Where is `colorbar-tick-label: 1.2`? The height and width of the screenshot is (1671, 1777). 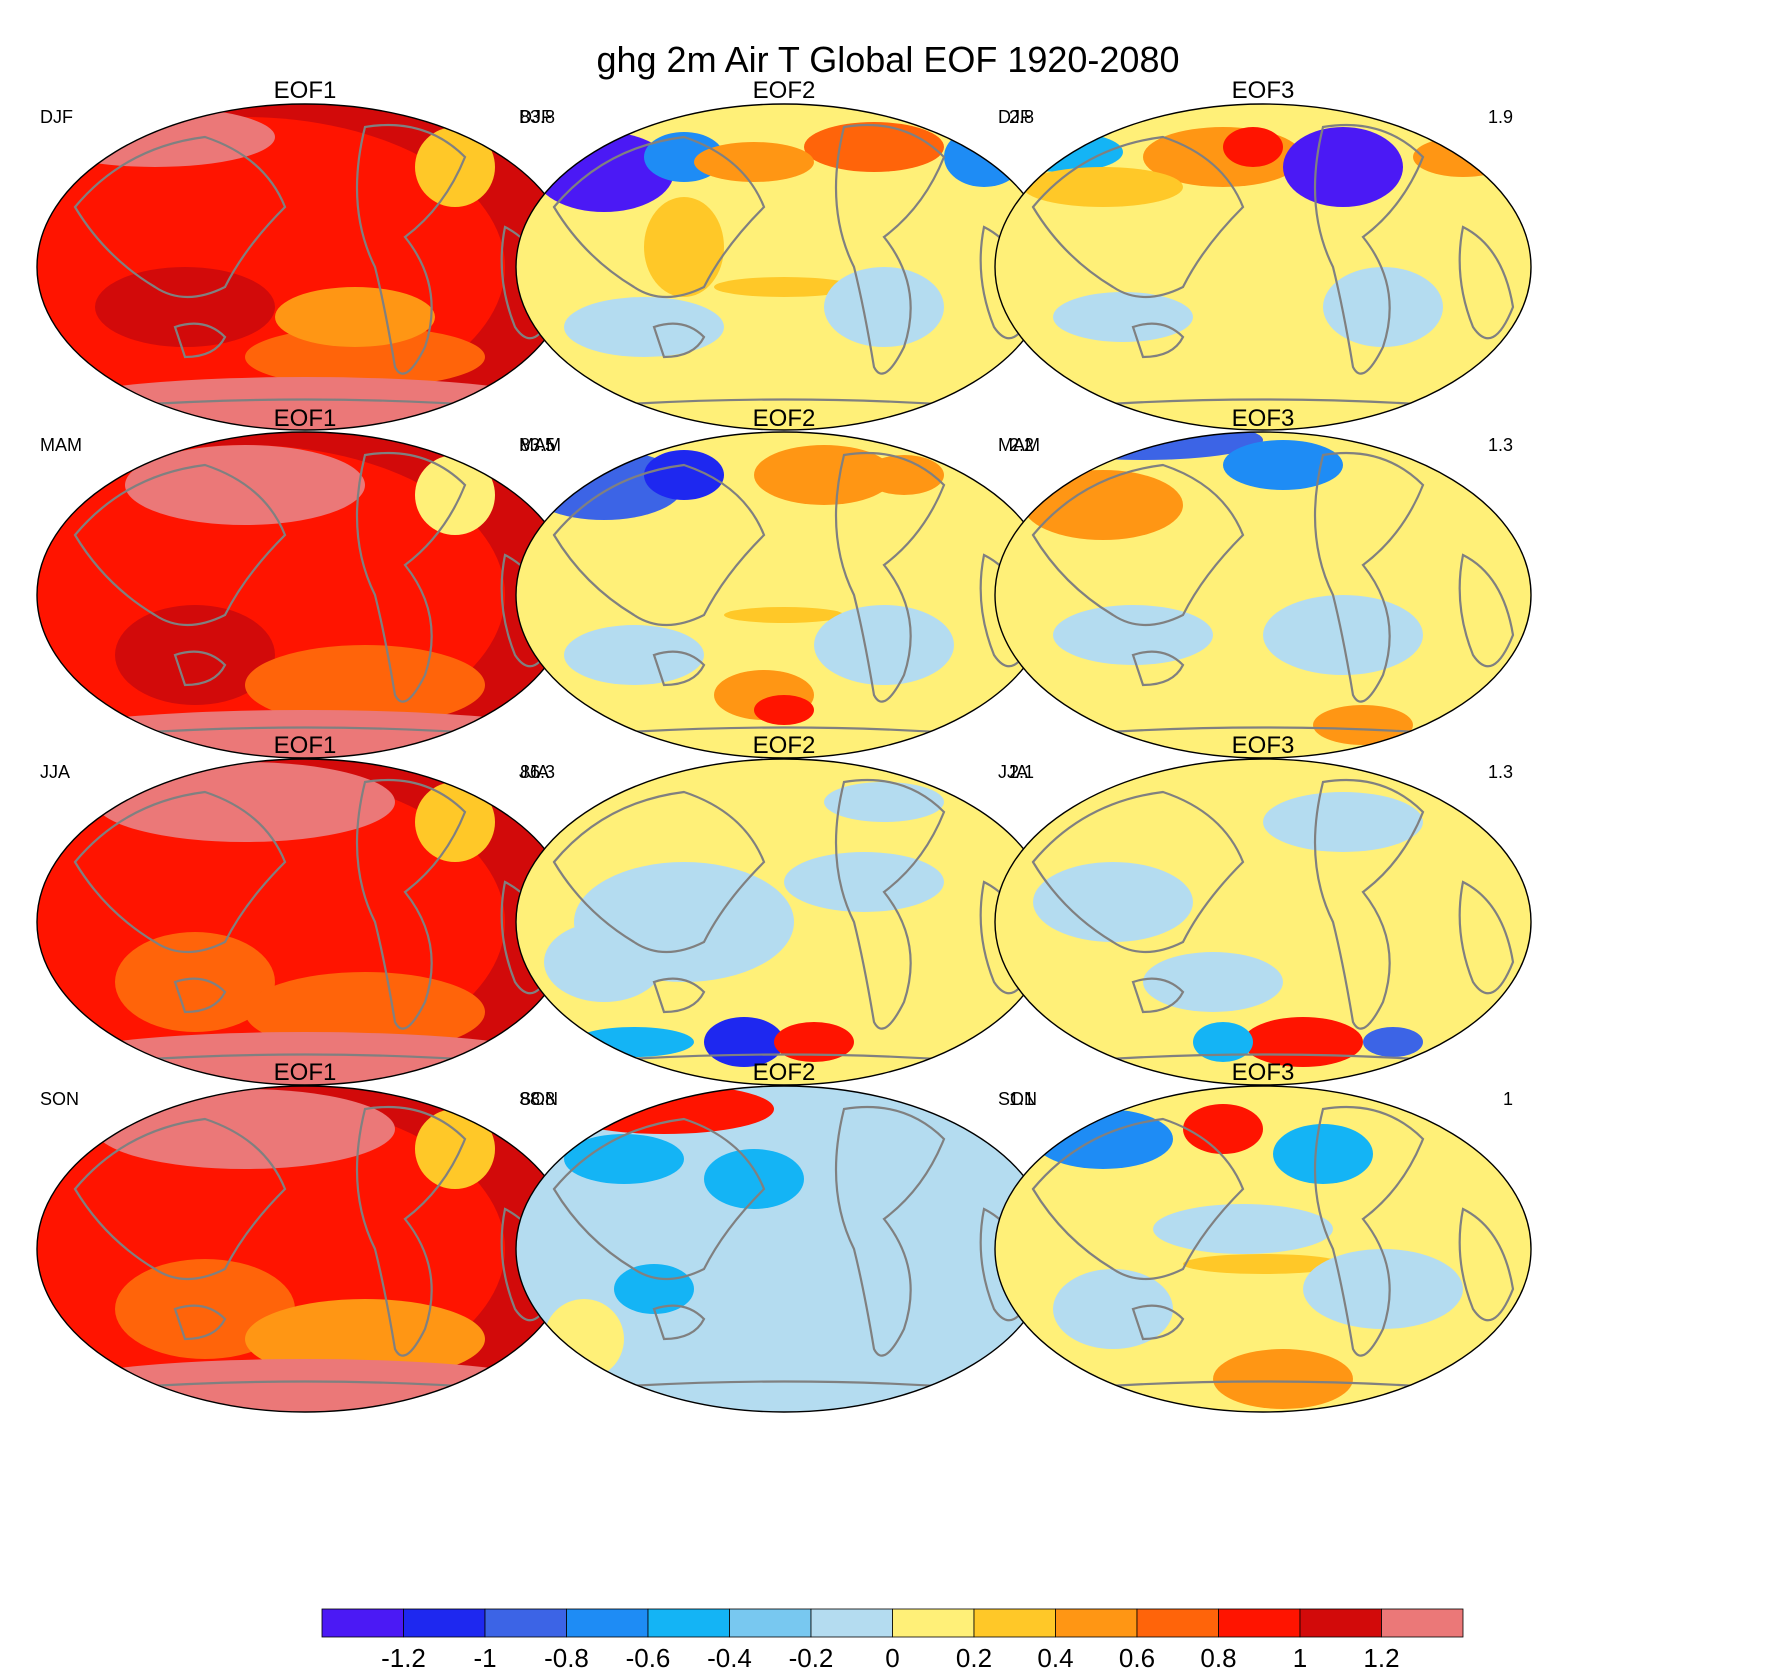 colorbar-tick-label: 1.2 is located at coordinates (1381, 1657).